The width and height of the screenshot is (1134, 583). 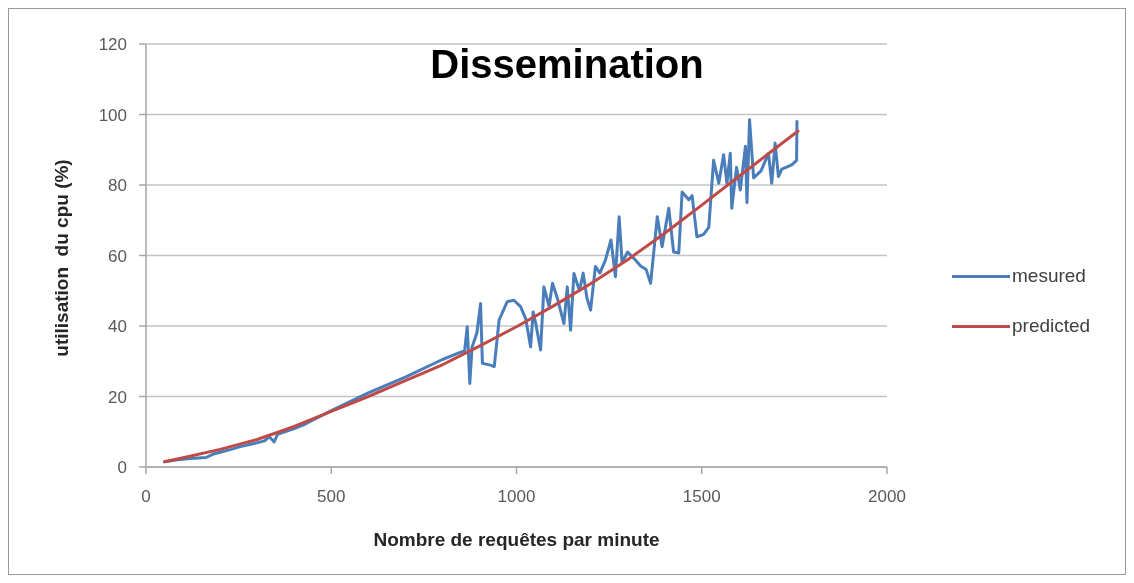 What do you see at coordinates (117, 397) in the screenshot?
I see `y-tick-label: 20` at bounding box center [117, 397].